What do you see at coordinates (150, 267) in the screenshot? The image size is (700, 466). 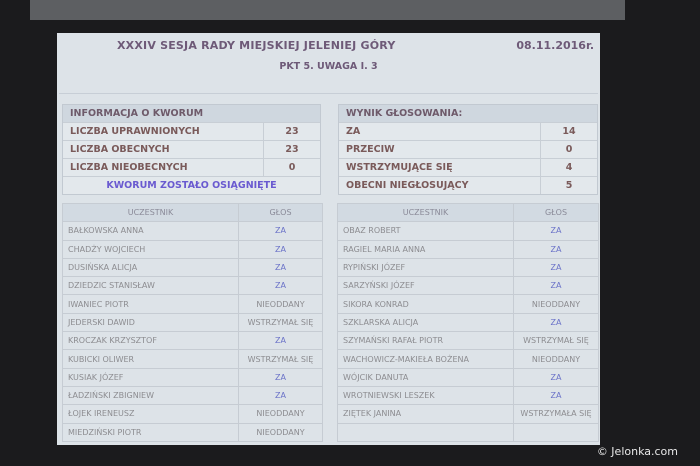 I see `participant-name: DUSIŃSKA ALICJA` at bounding box center [150, 267].